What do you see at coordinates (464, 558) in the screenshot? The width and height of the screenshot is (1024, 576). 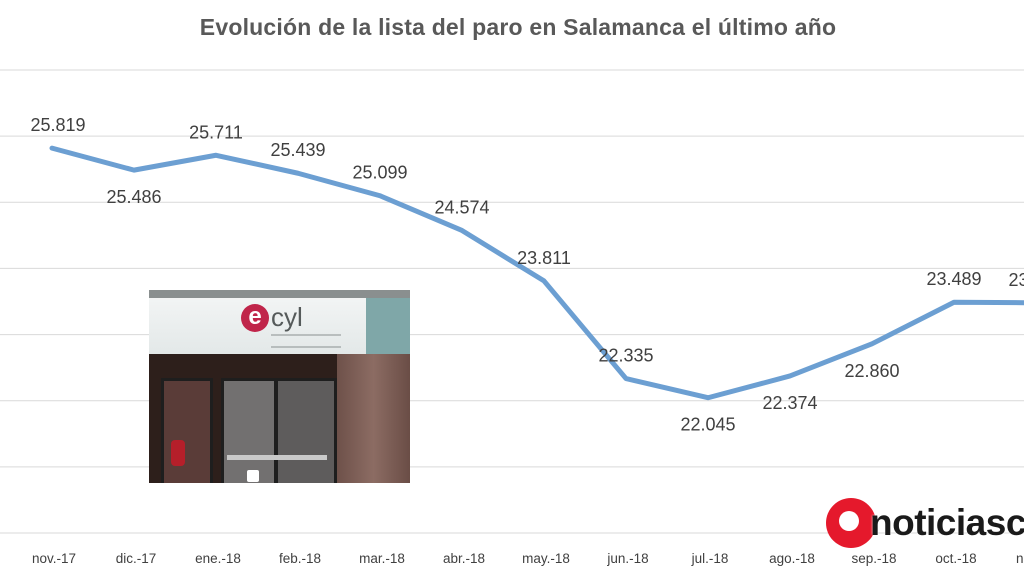 I see `x-tick-label: abr.-18` at bounding box center [464, 558].